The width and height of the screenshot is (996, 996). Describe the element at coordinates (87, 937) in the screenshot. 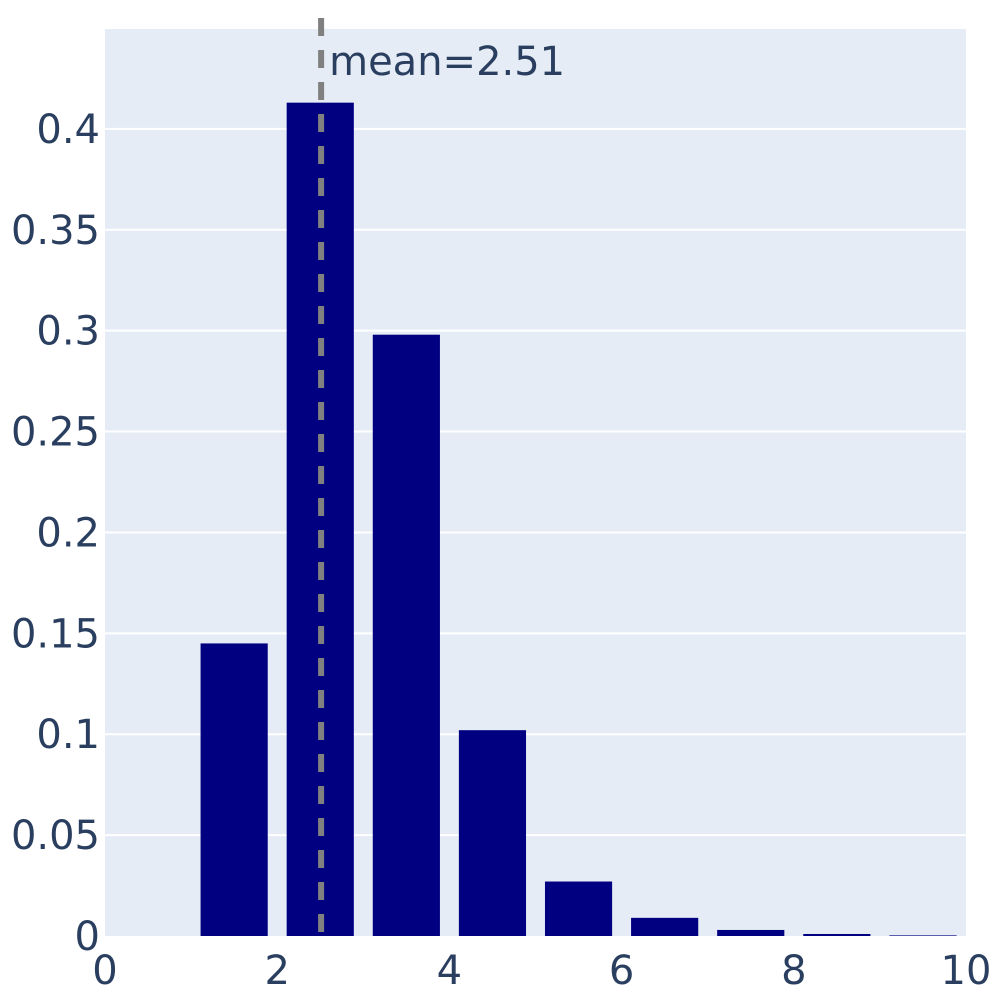

I see `y-tick-label: 0` at that location.